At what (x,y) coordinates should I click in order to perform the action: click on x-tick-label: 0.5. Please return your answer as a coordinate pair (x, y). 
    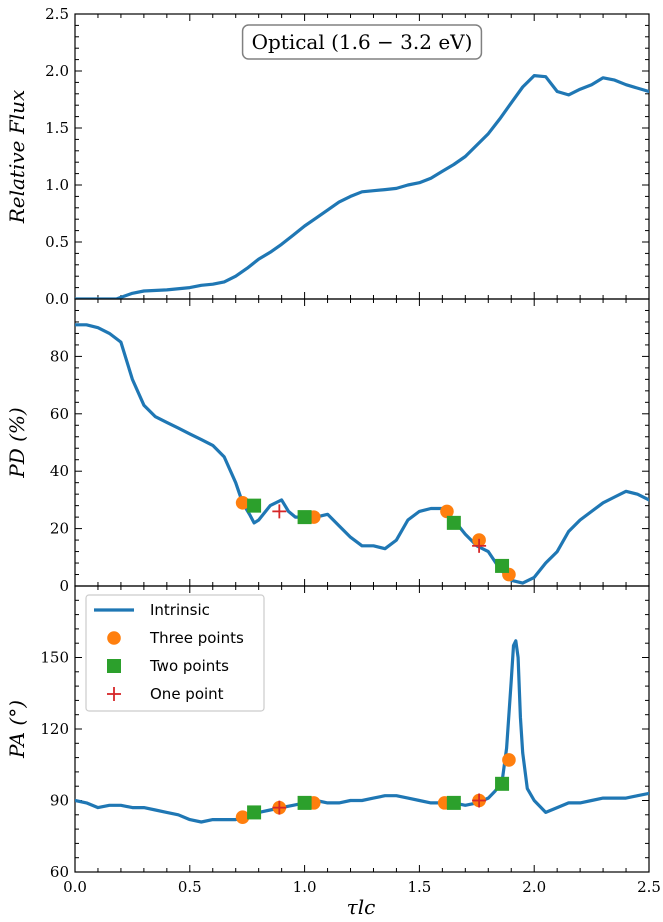
    Looking at the image, I should click on (190, 887).